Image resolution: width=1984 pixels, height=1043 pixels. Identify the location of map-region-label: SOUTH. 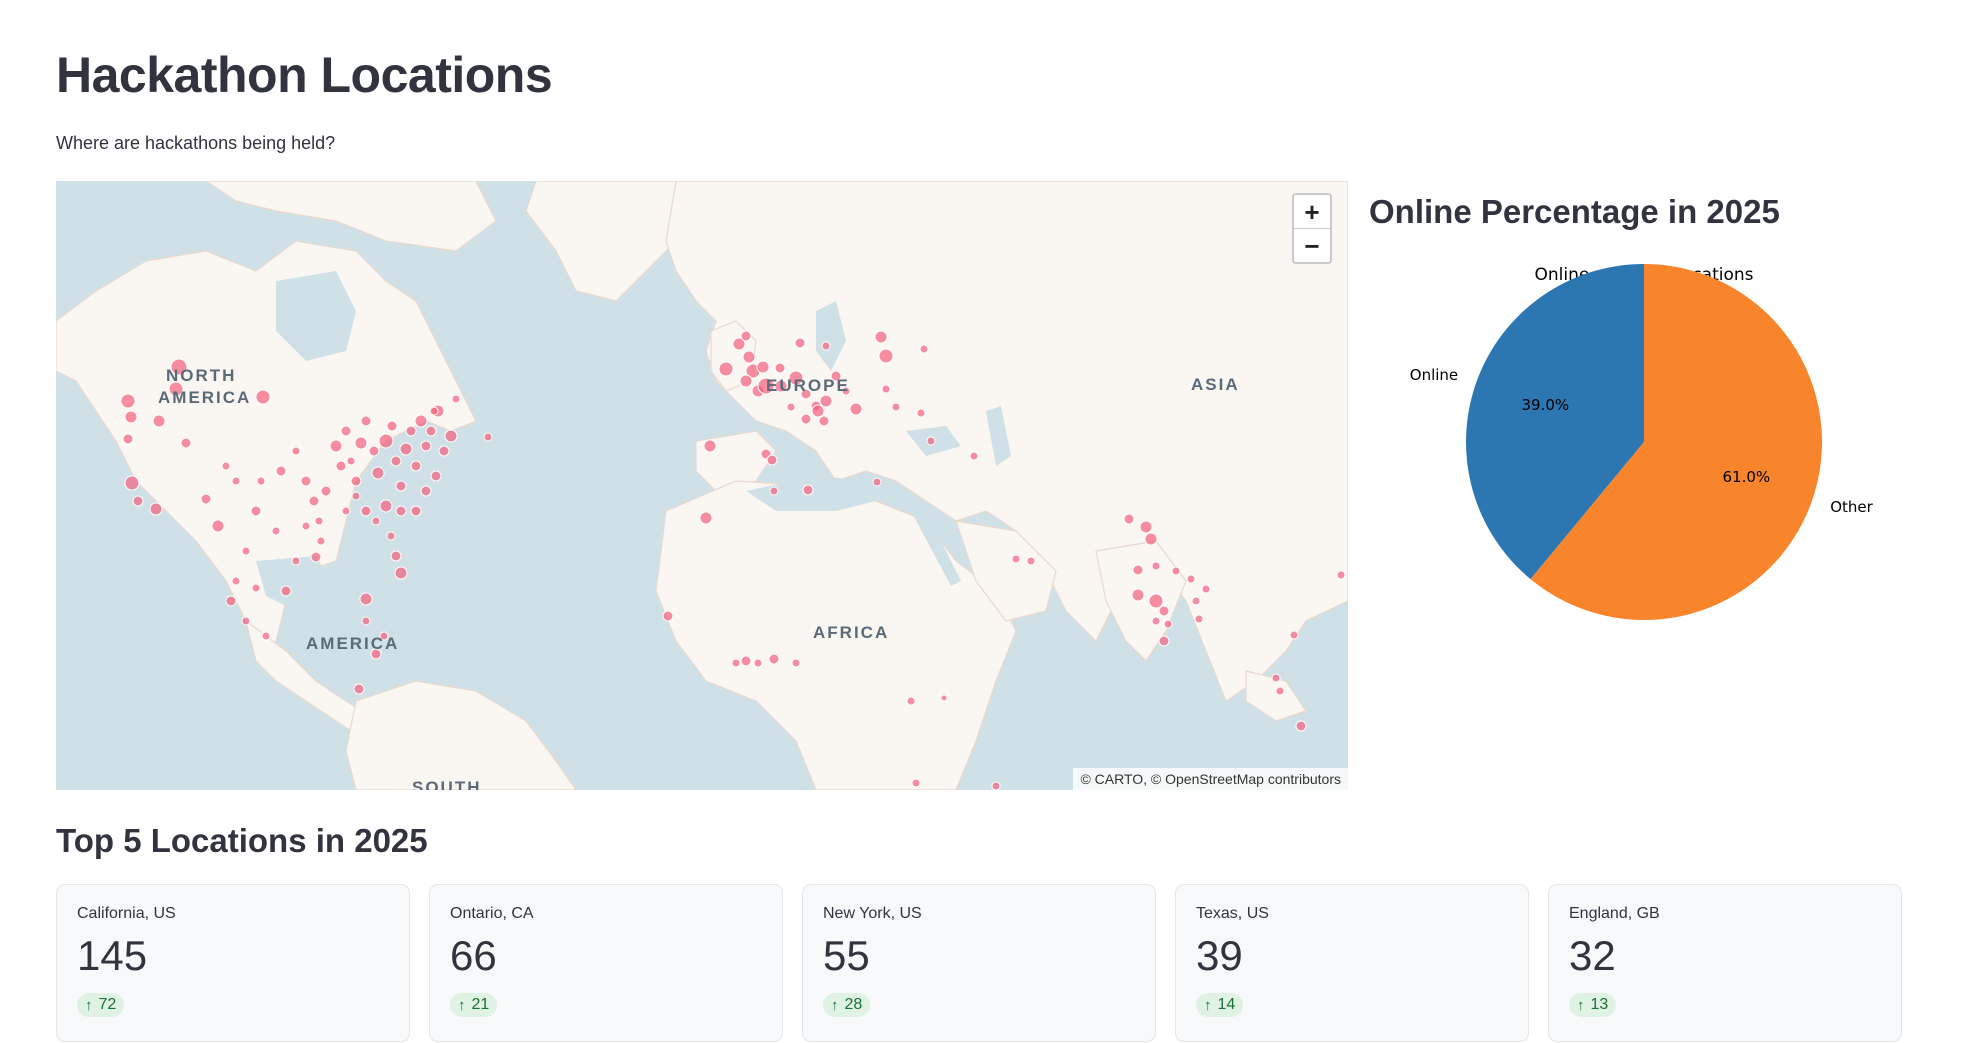
(447, 784).